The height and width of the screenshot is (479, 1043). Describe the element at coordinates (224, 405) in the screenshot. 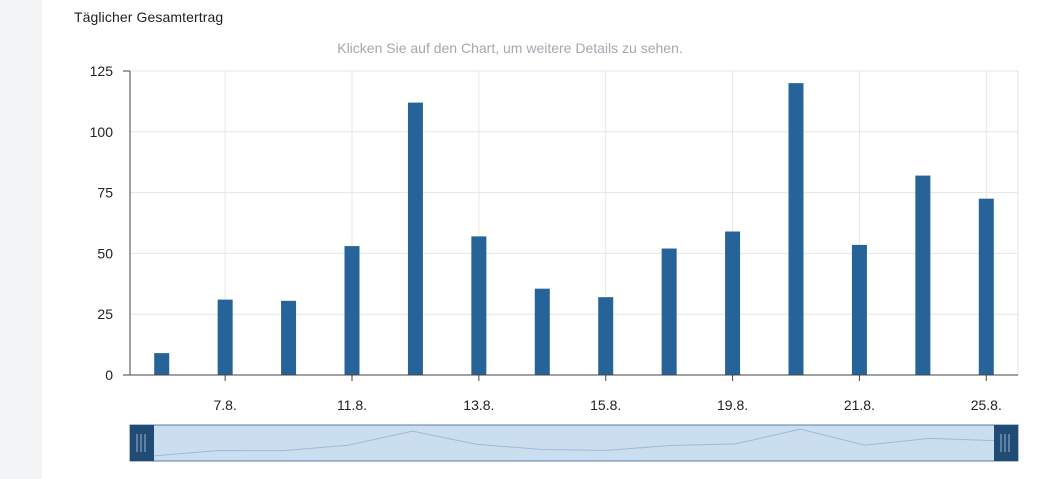

I see `x-tick-label: 7.8.` at that location.